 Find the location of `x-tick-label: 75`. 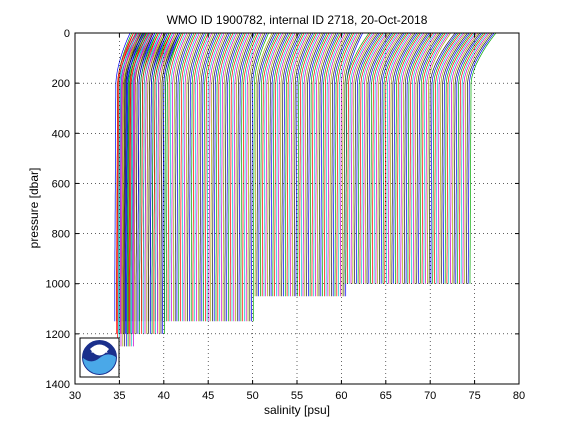

x-tick-label: 75 is located at coordinates (474, 396).